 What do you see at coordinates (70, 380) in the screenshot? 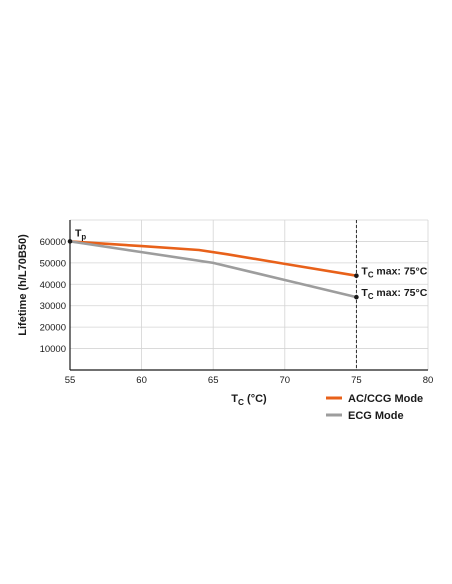
I see `x-tick-label: 55` at bounding box center [70, 380].